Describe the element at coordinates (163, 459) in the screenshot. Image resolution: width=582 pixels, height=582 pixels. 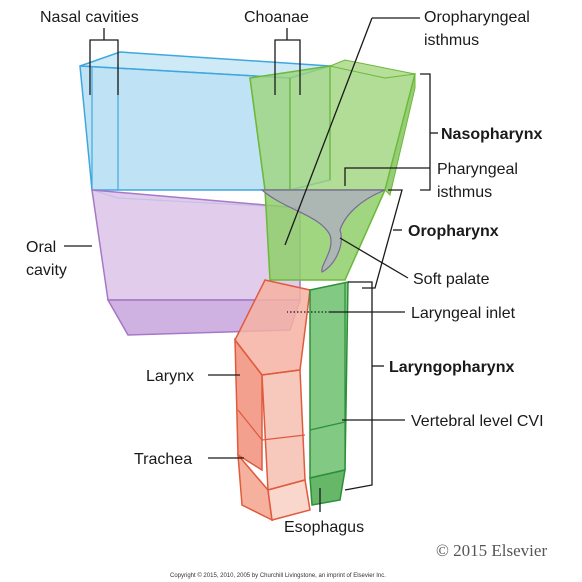
I see `label-trachea: Trachea` at that location.